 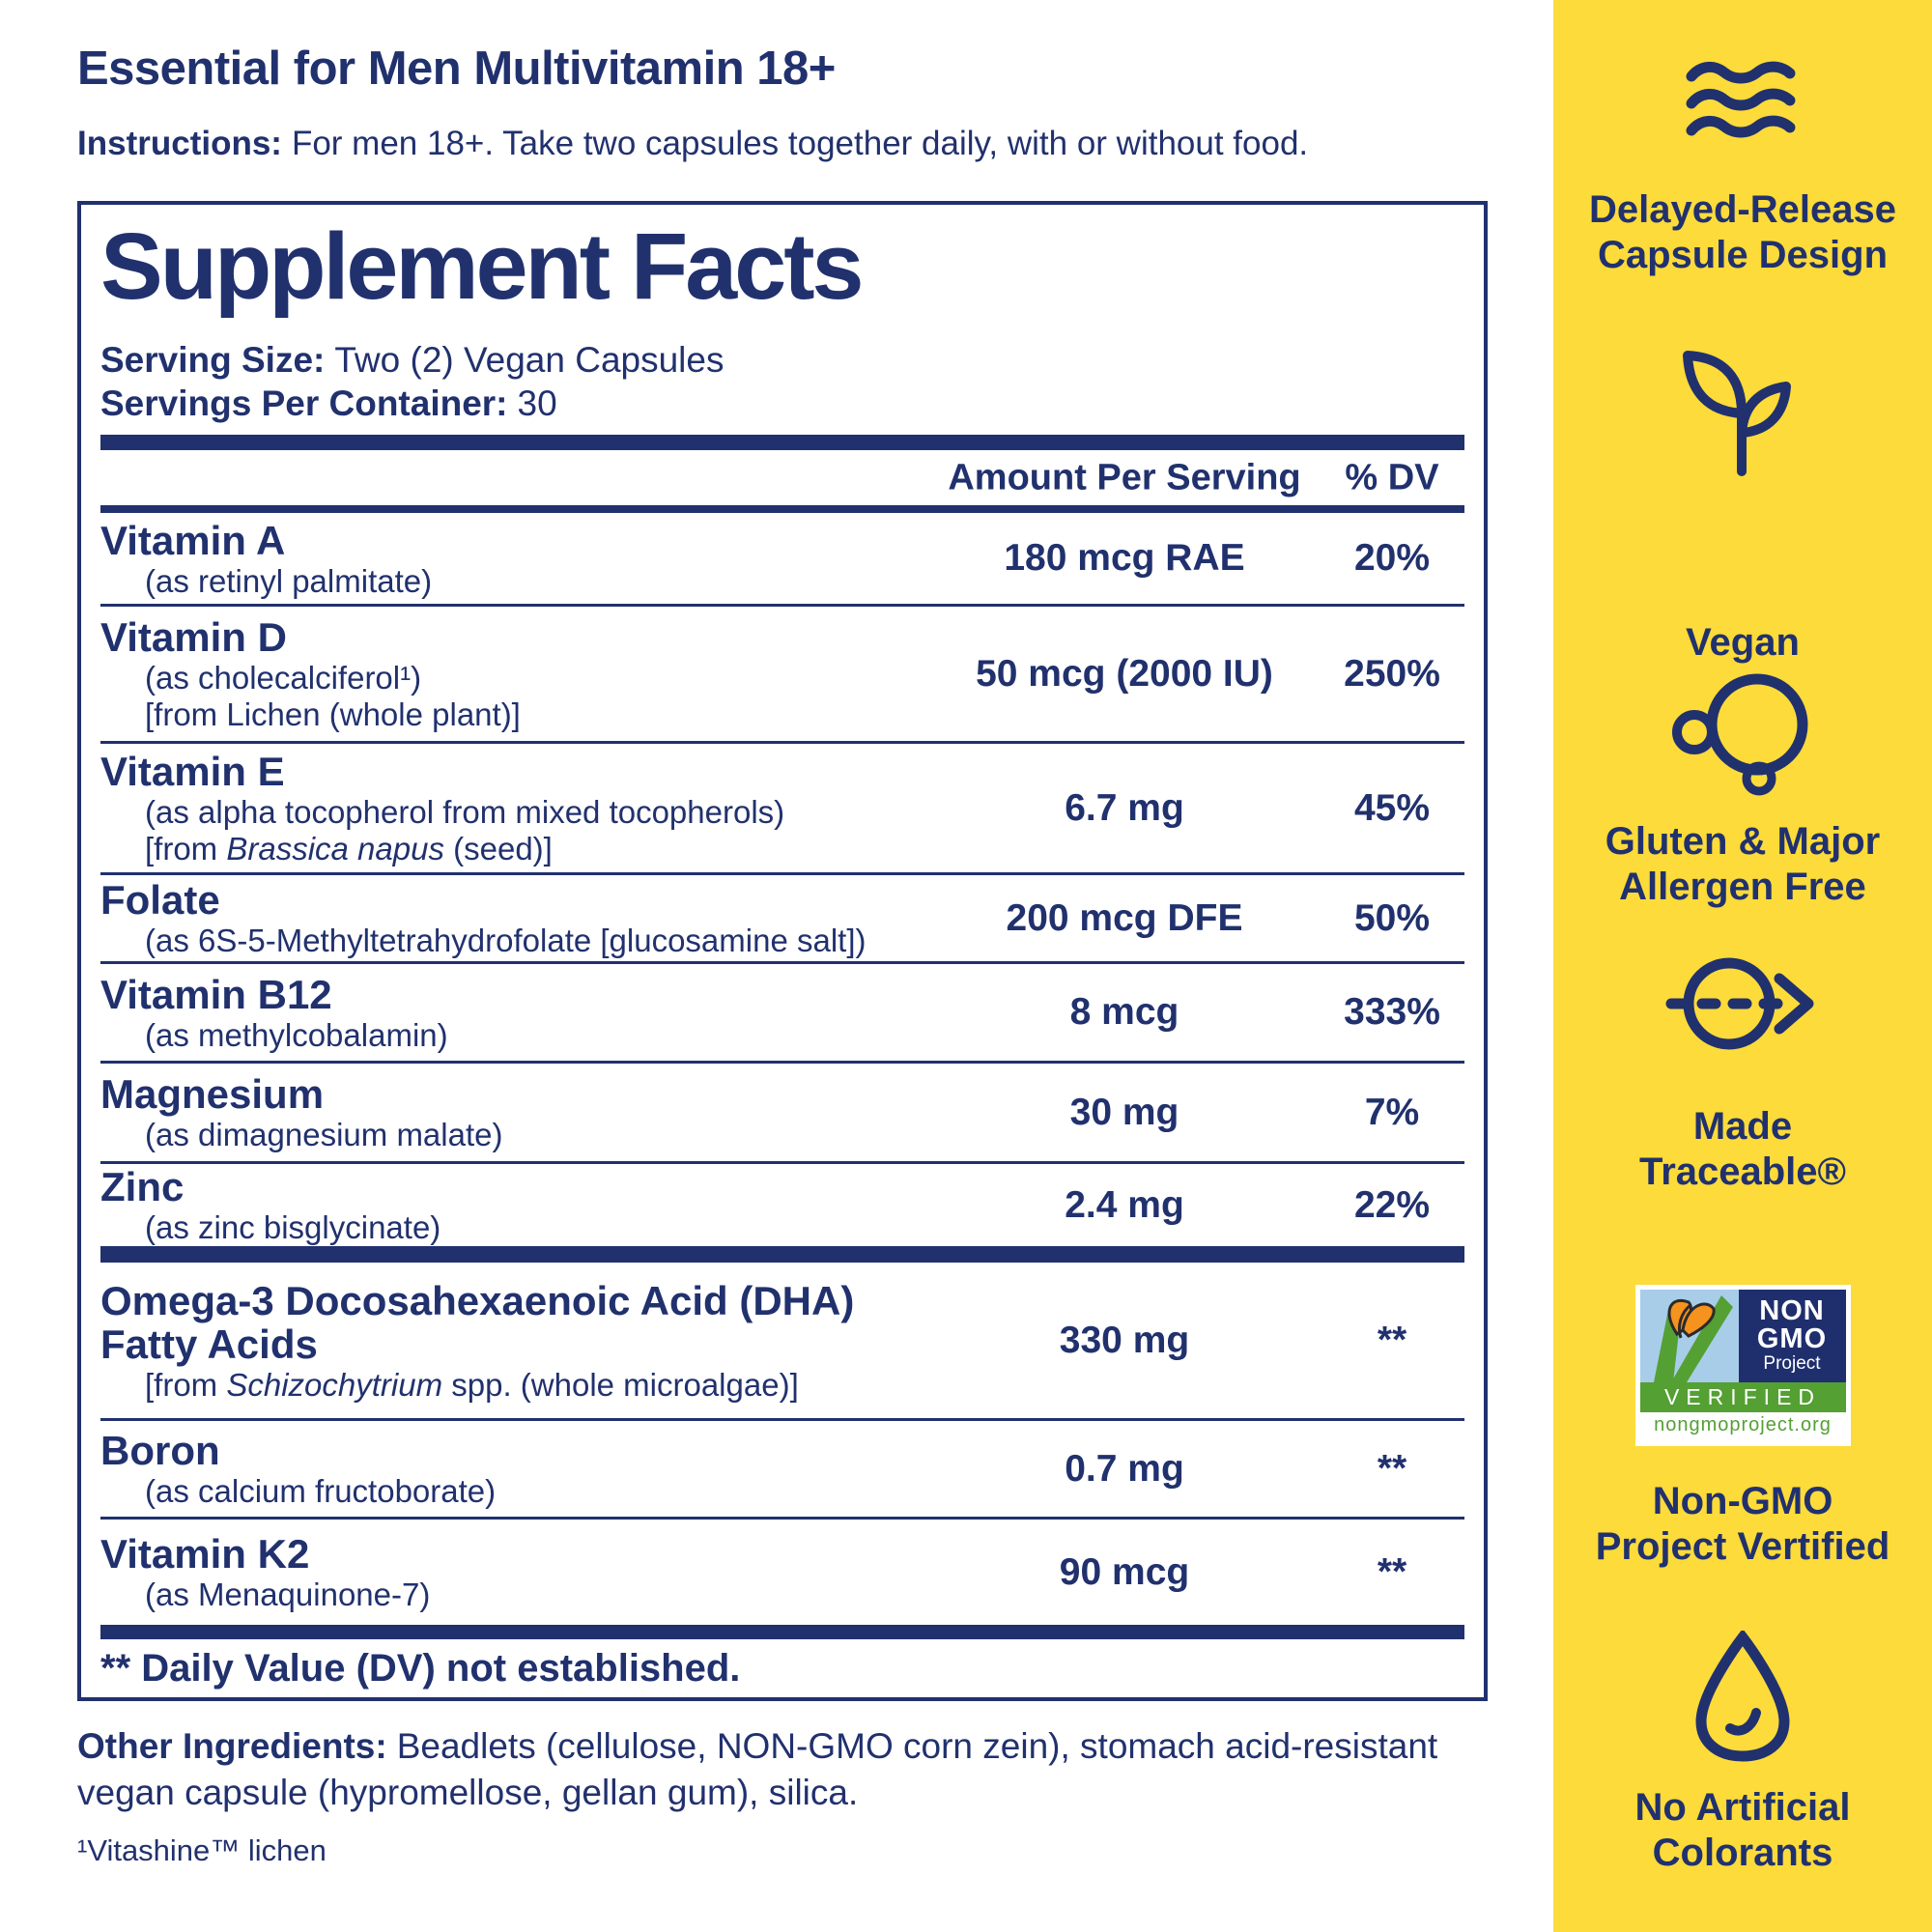 What do you see at coordinates (420, 1668) in the screenshot?
I see `dv-note: ** Daily Value (DV) not established.` at bounding box center [420, 1668].